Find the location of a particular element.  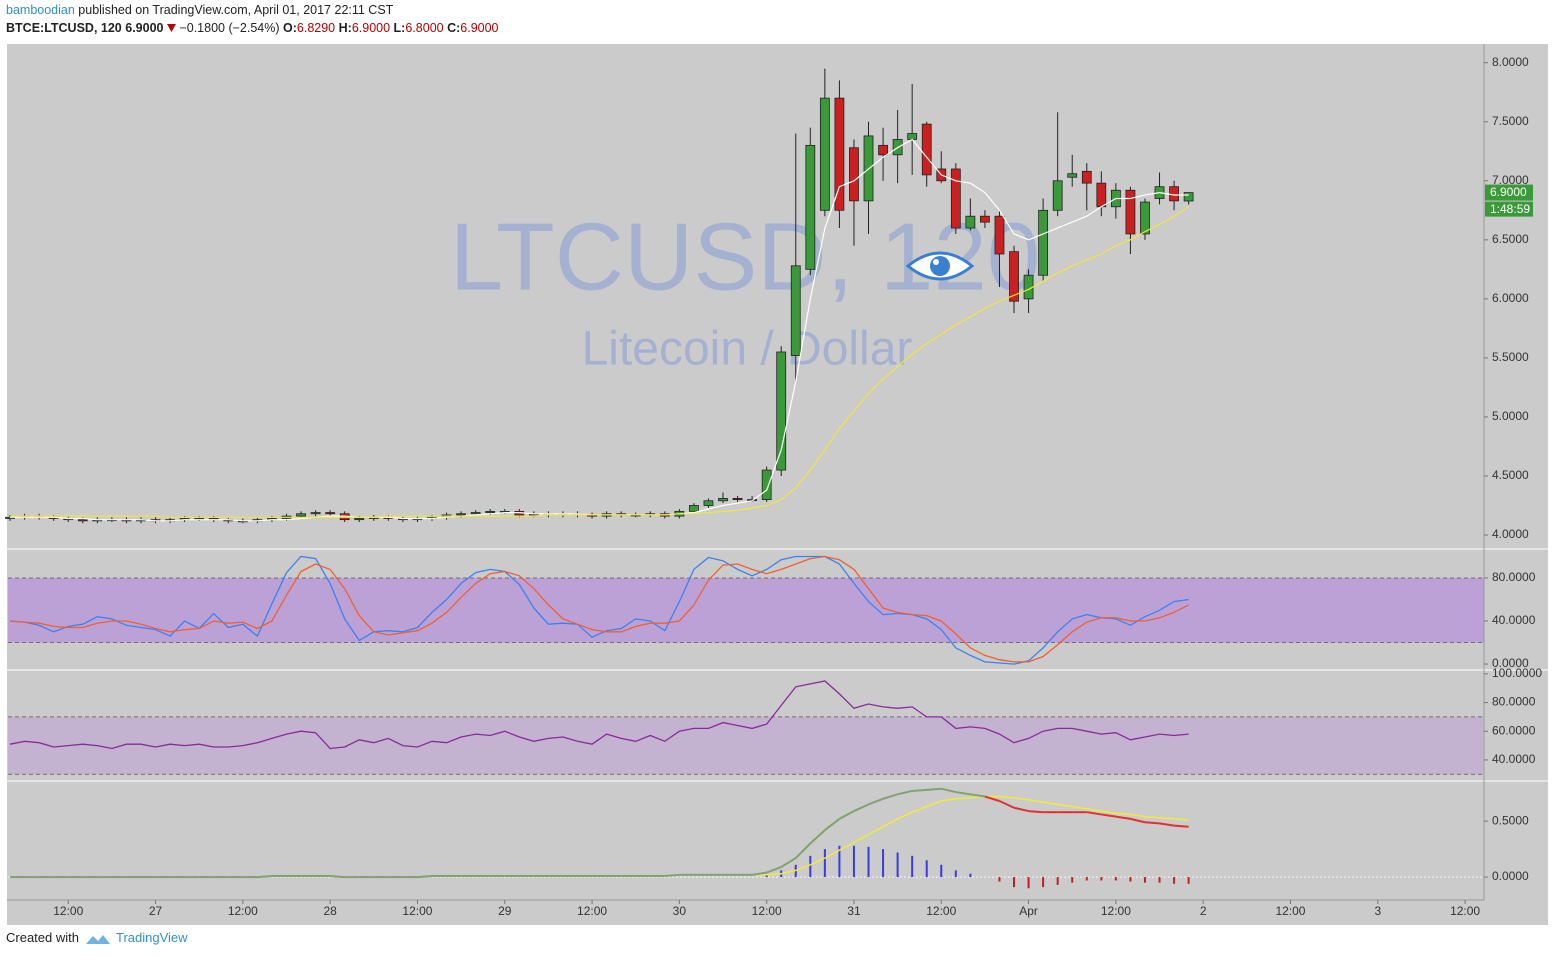

ohlc-value: 6.8290 is located at coordinates (316, 28).